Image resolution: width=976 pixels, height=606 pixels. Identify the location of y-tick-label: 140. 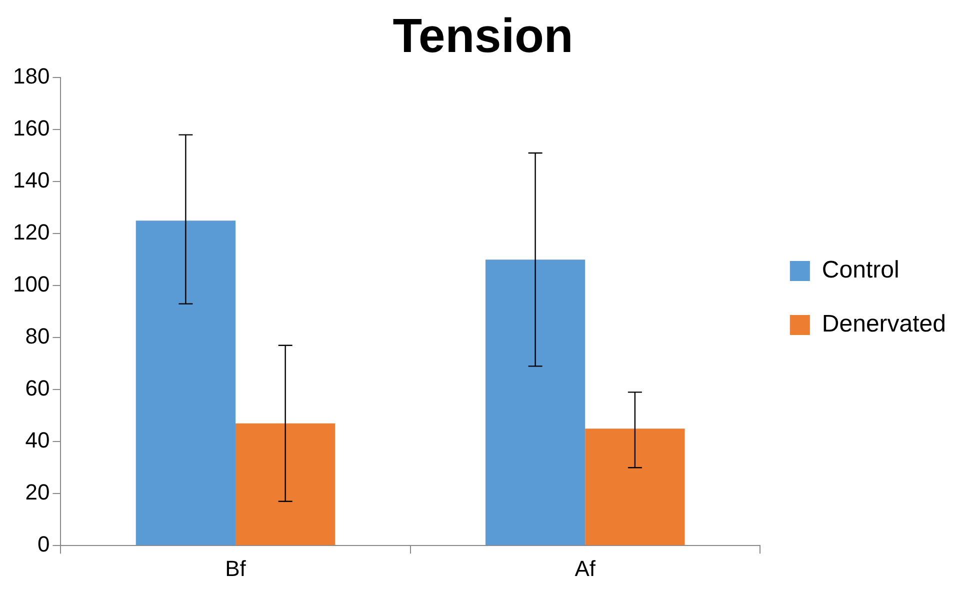
(31, 180).